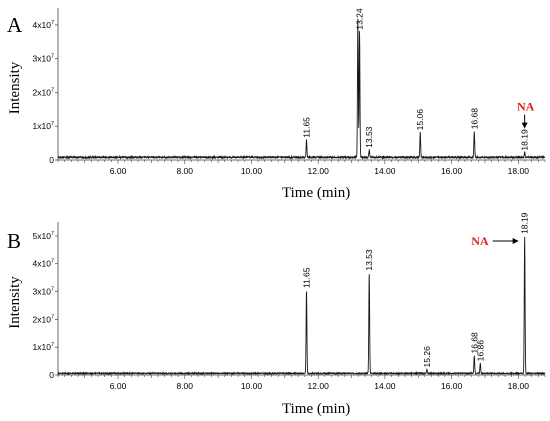  Describe the element at coordinates (184, 171) in the screenshot. I see `panel-a-x-tick-label: 8.00` at that location.